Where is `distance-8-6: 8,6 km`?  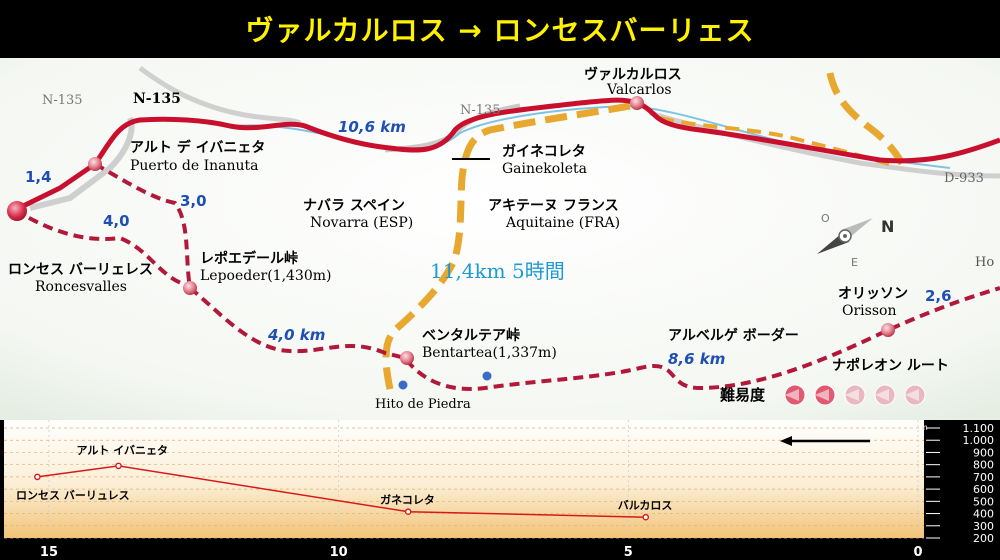 distance-8-6: 8,6 km is located at coordinates (696, 359).